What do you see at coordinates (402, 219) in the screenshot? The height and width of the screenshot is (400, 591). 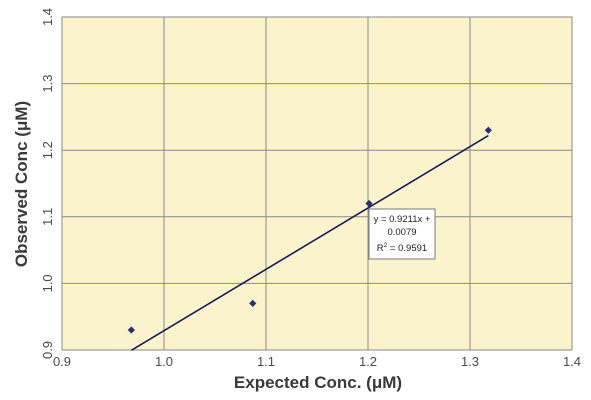 I see `equation-line-1: y = 0.9211x +` at bounding box center [402, 219].